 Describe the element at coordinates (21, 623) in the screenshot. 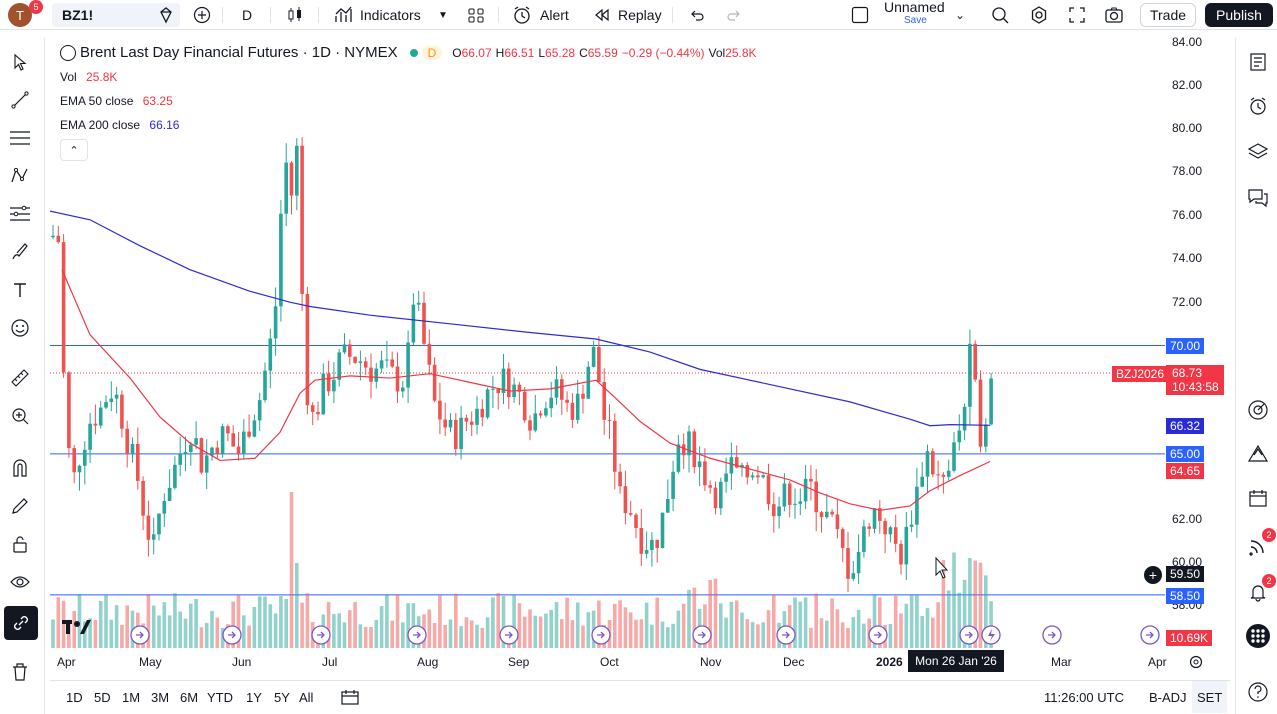

I see `link-icon` at that location.